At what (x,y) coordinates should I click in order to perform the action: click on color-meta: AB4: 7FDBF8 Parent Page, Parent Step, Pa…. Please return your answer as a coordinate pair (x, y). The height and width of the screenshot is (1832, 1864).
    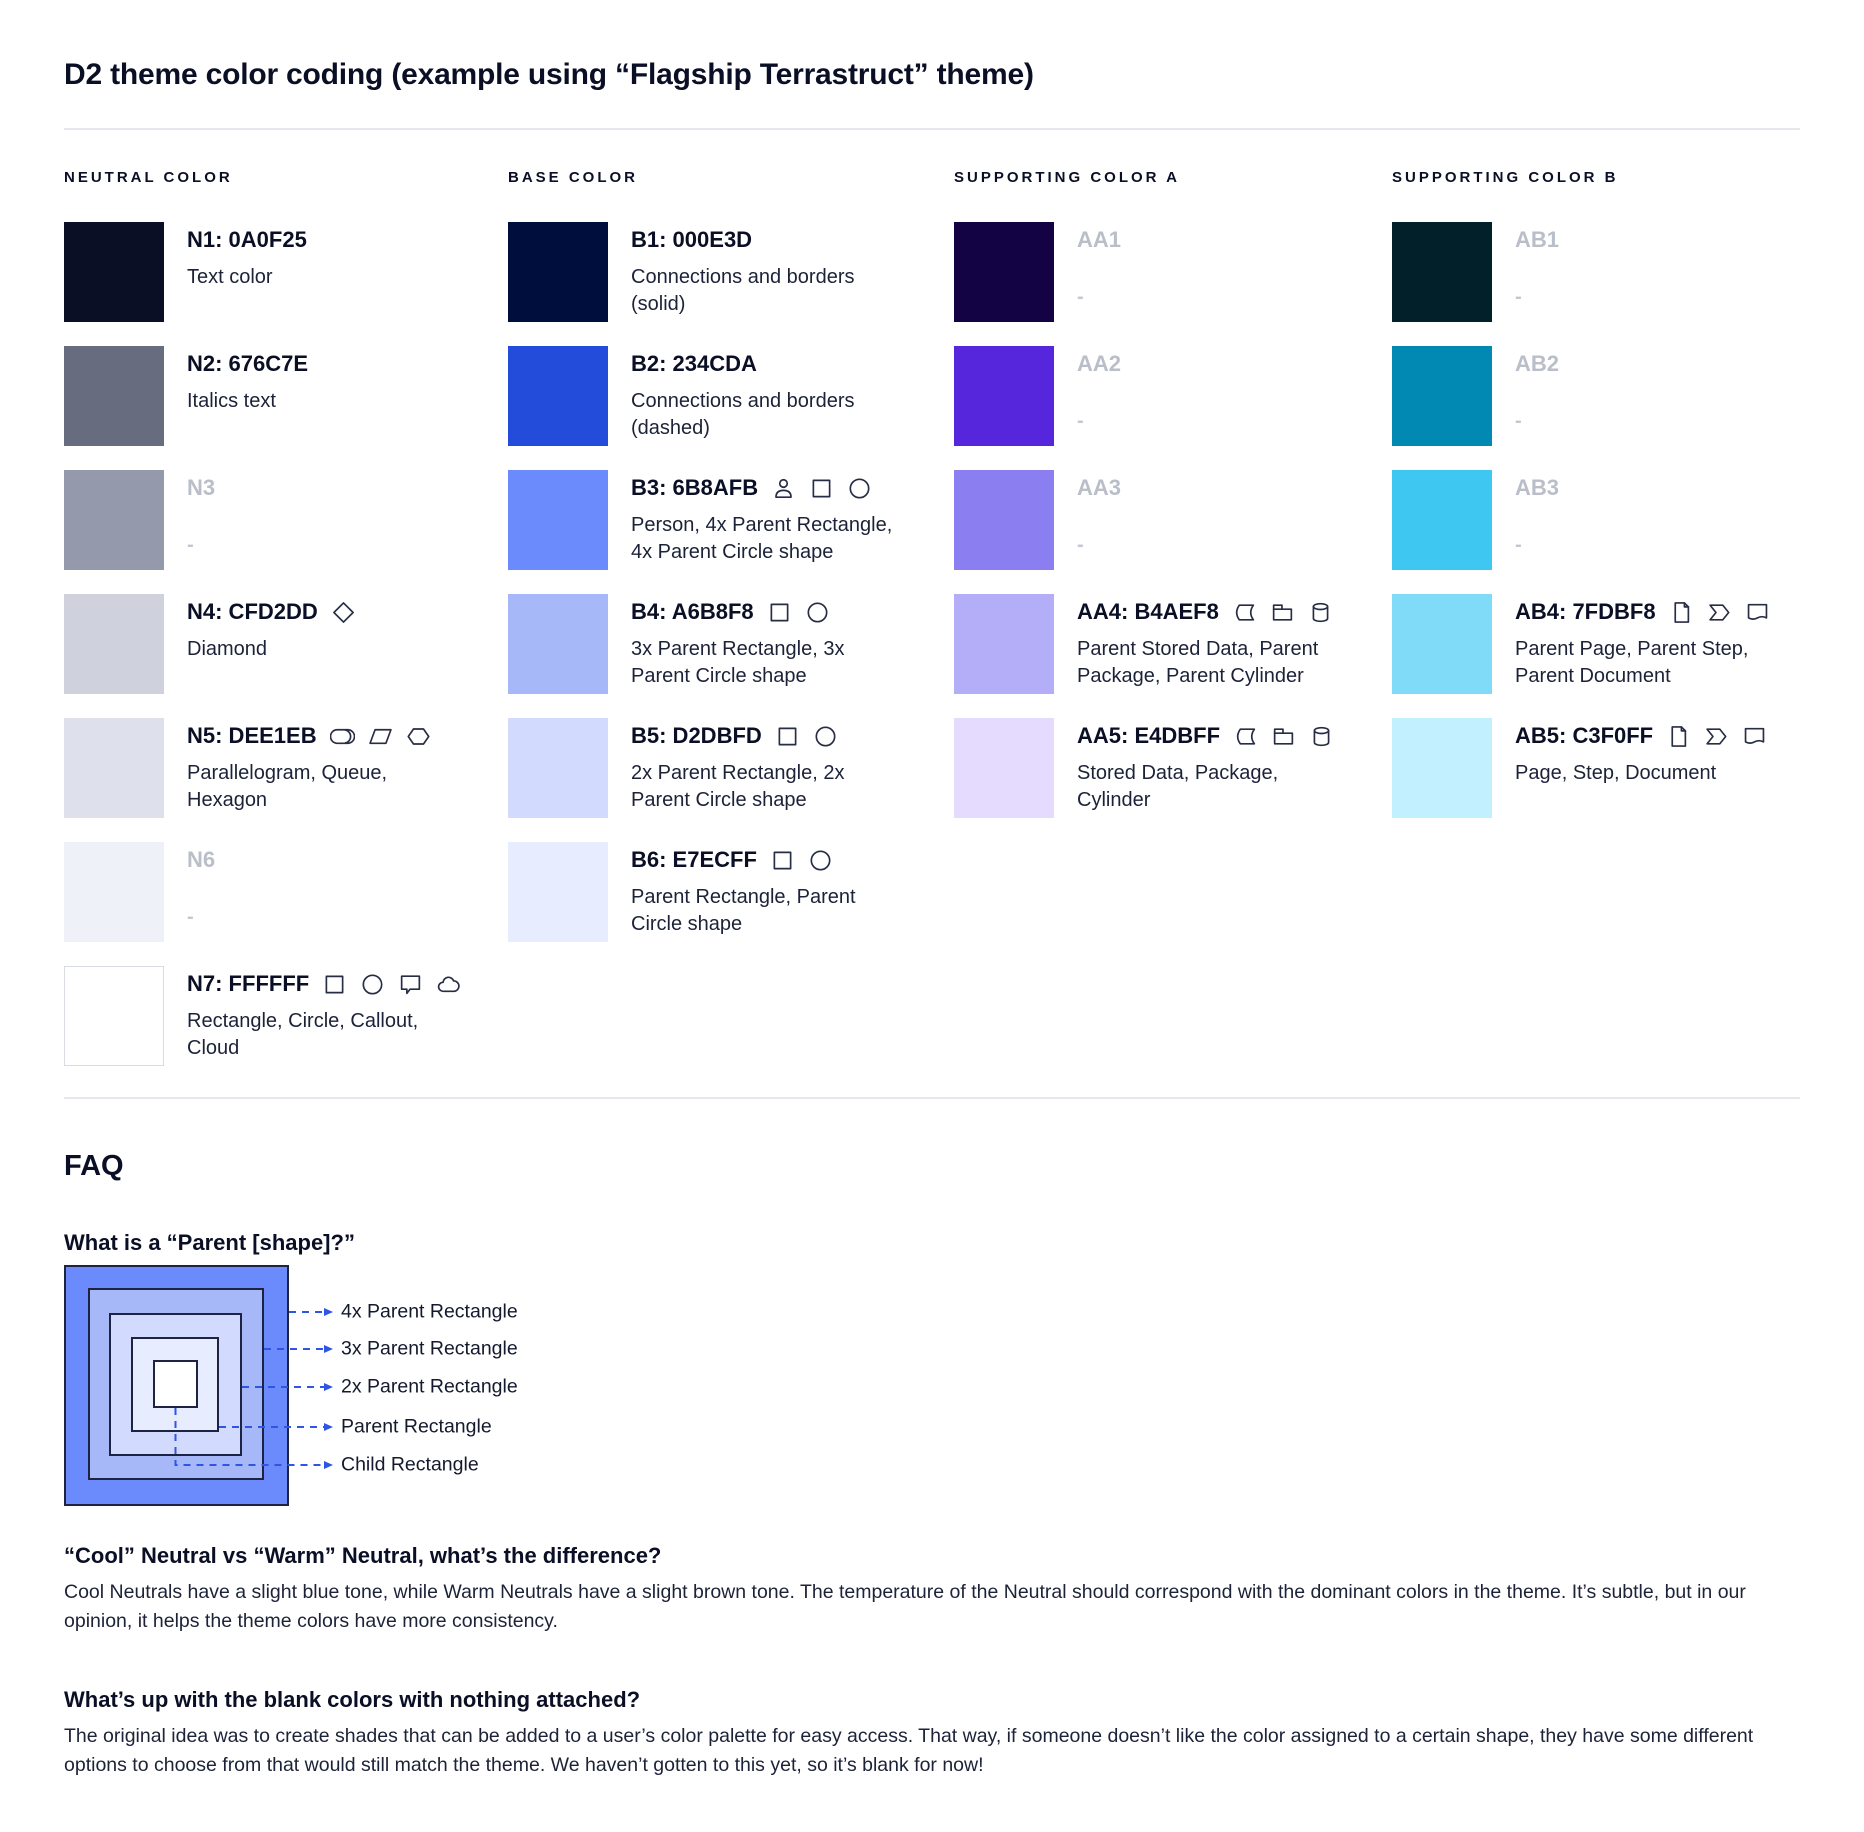
    Looking at the image, I should click on (1653, 644).